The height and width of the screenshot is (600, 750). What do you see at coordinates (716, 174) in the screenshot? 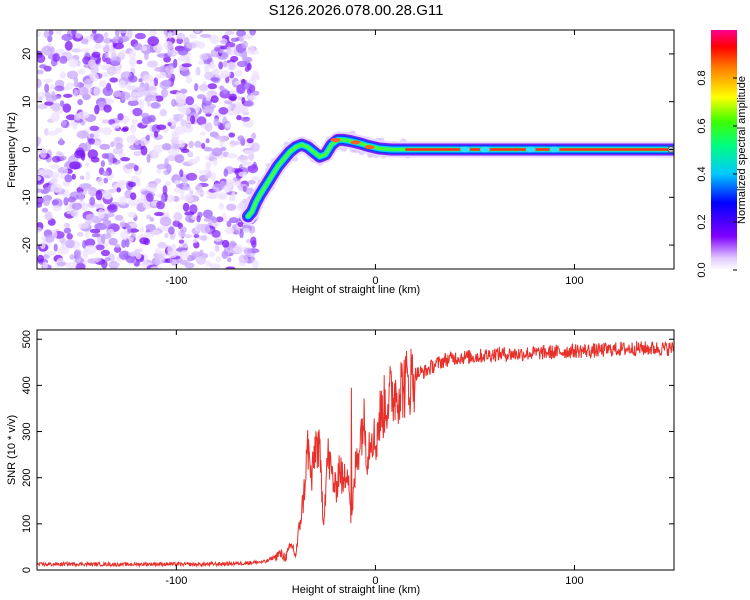
I see `colorbar-ticks: 0.0 0.2 0.4 0.6 0.8` at bounding box center [716, 174].